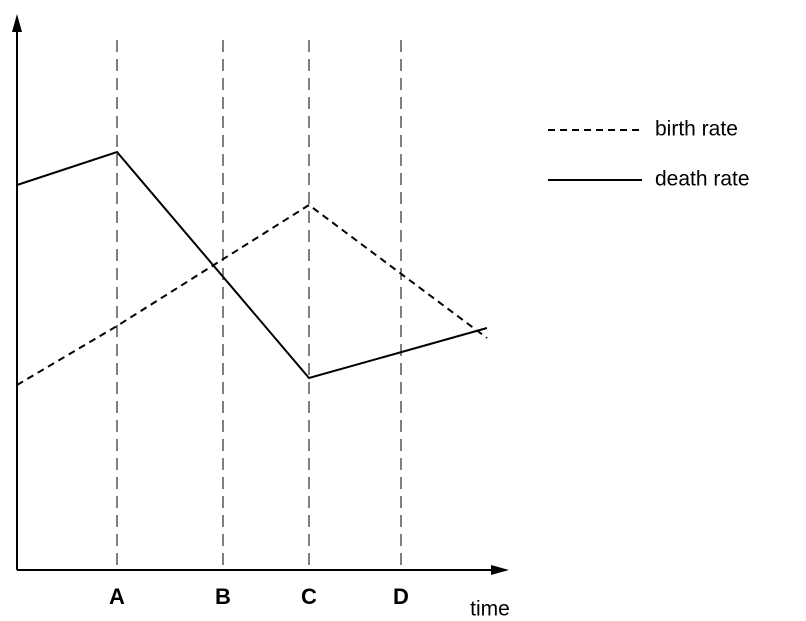 The width and height of the screenshot is (806, 621). Describe the element at coordinates (490, 609) in the screenshot. I see `x-axis-label: time` at that location.